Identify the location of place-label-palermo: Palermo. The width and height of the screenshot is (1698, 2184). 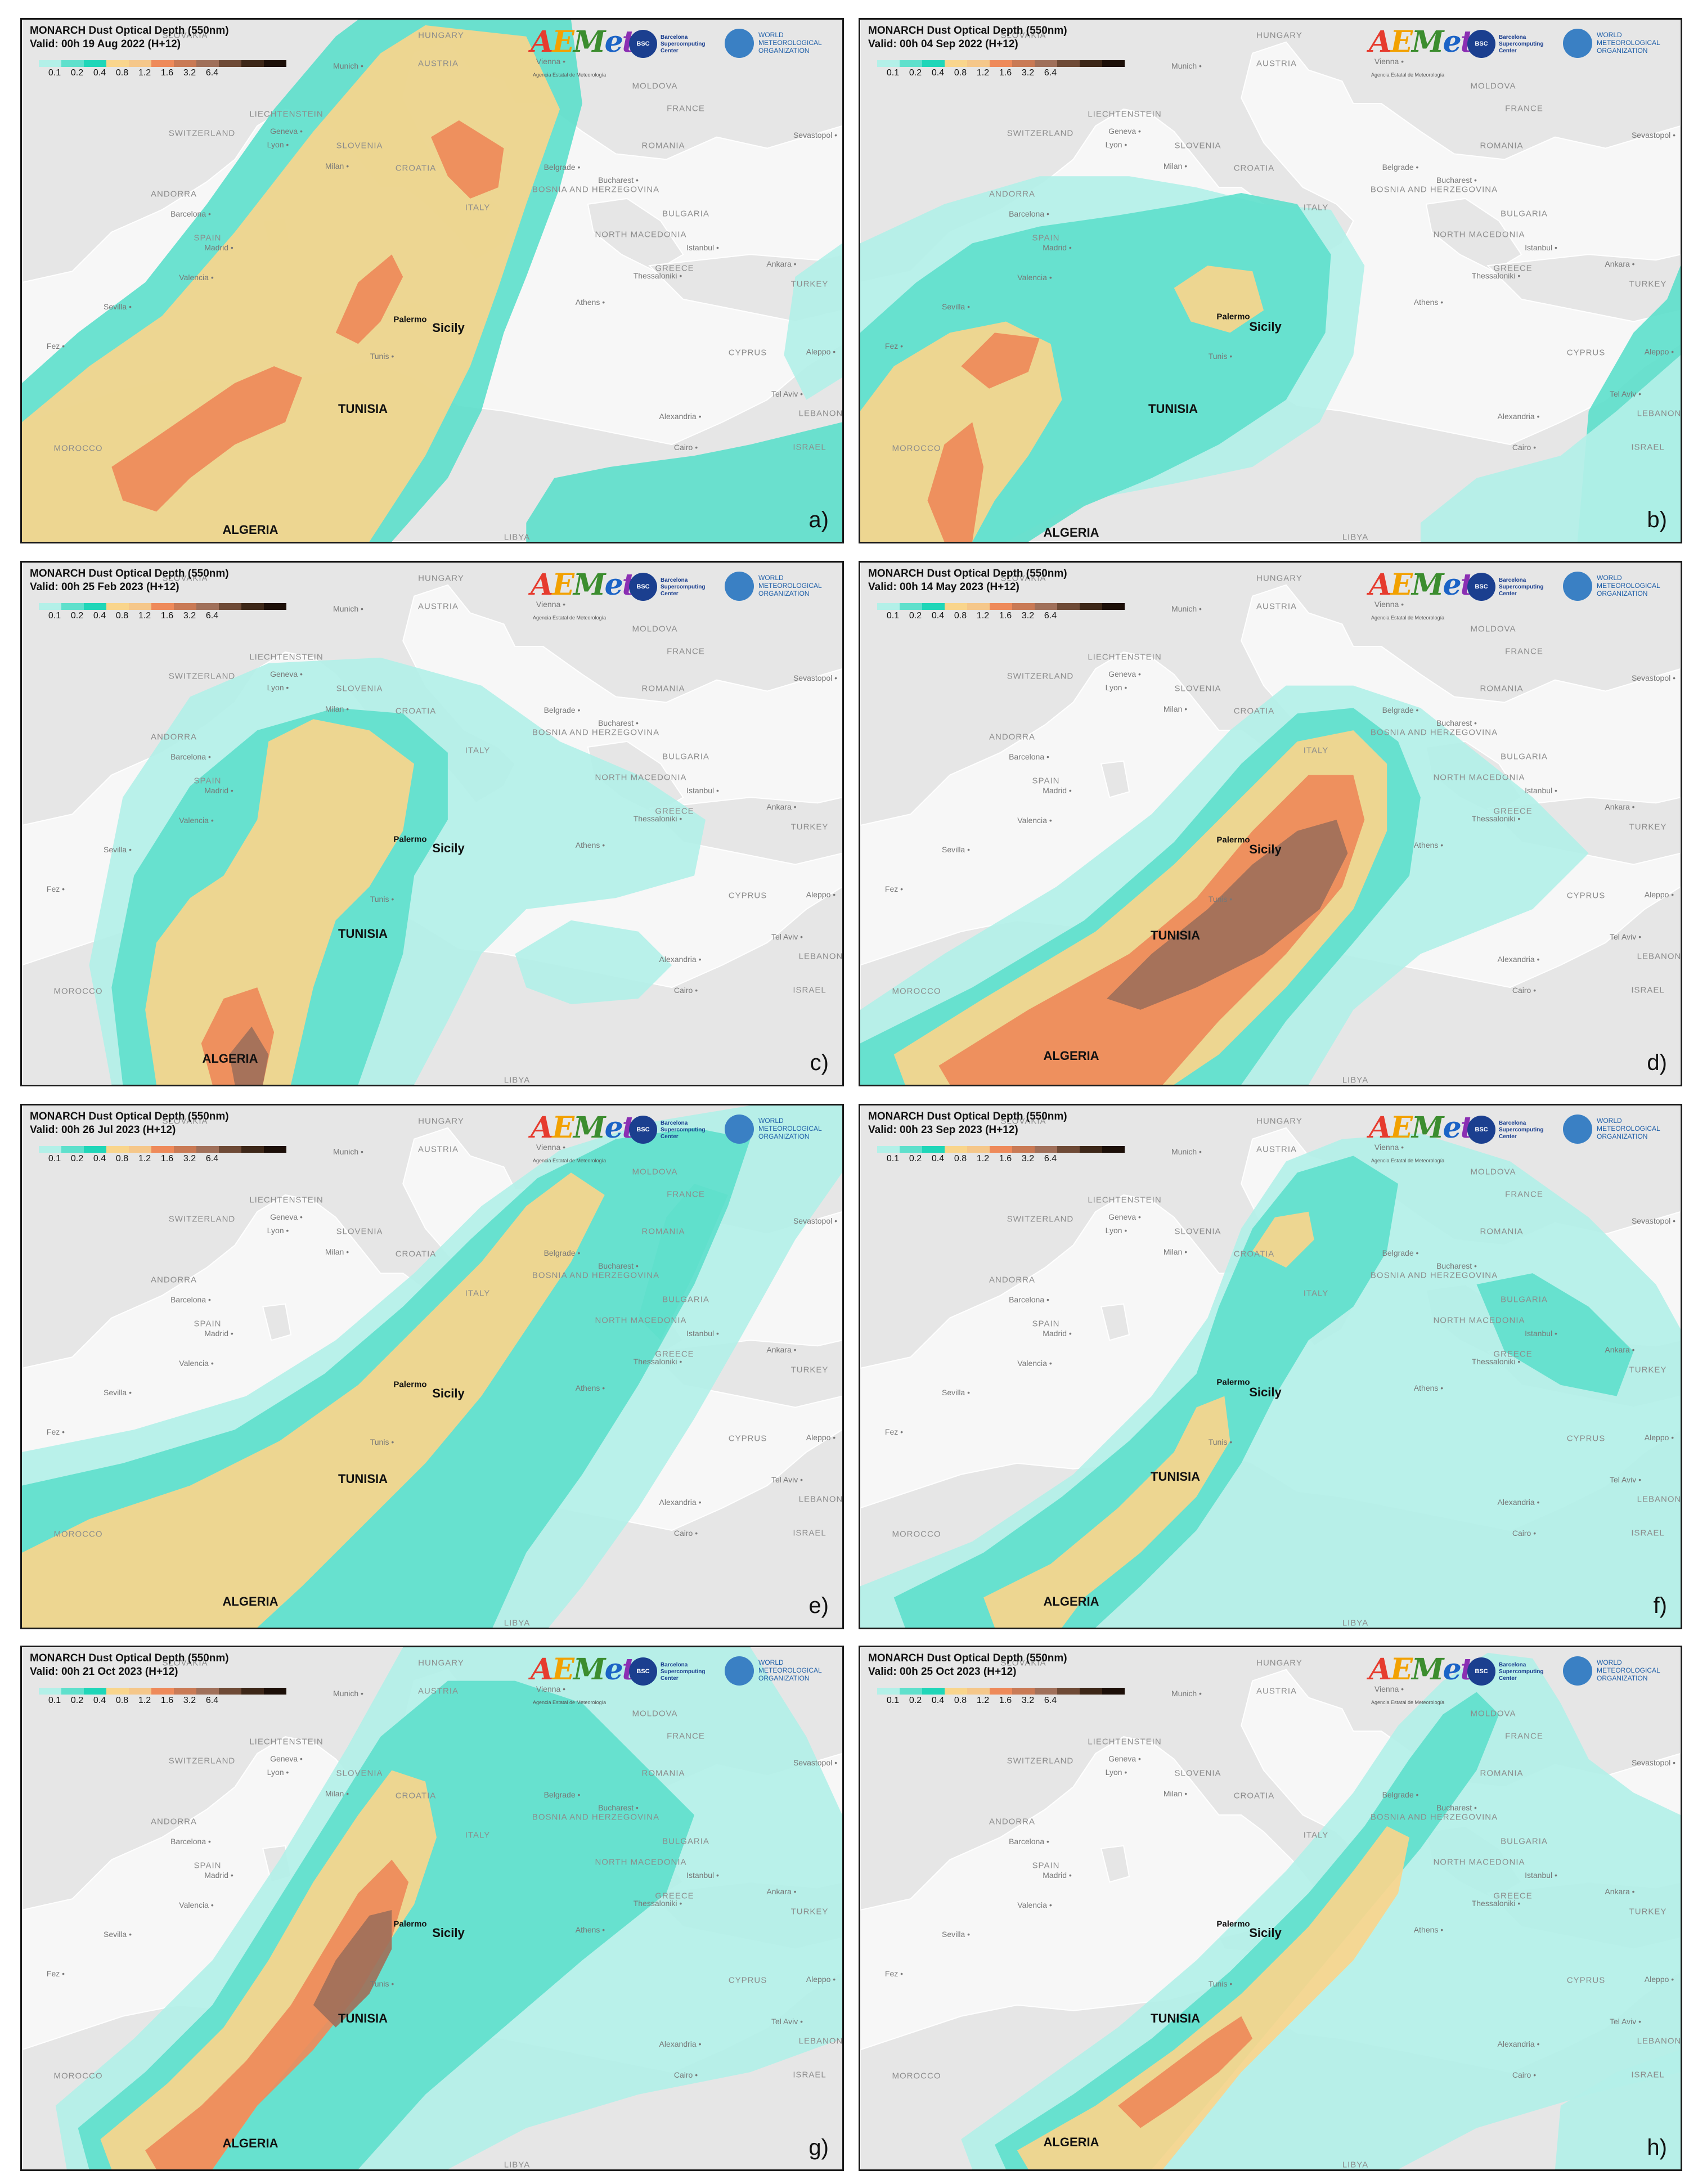
(1233, 1382).